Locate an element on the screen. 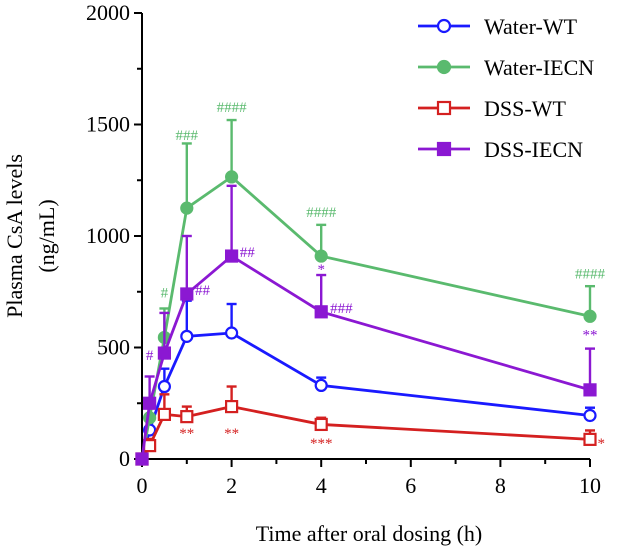 Image resolution: width=630 pixels, height=551 pixels. significance-annotation: *** is located at coordinates (321, 444).